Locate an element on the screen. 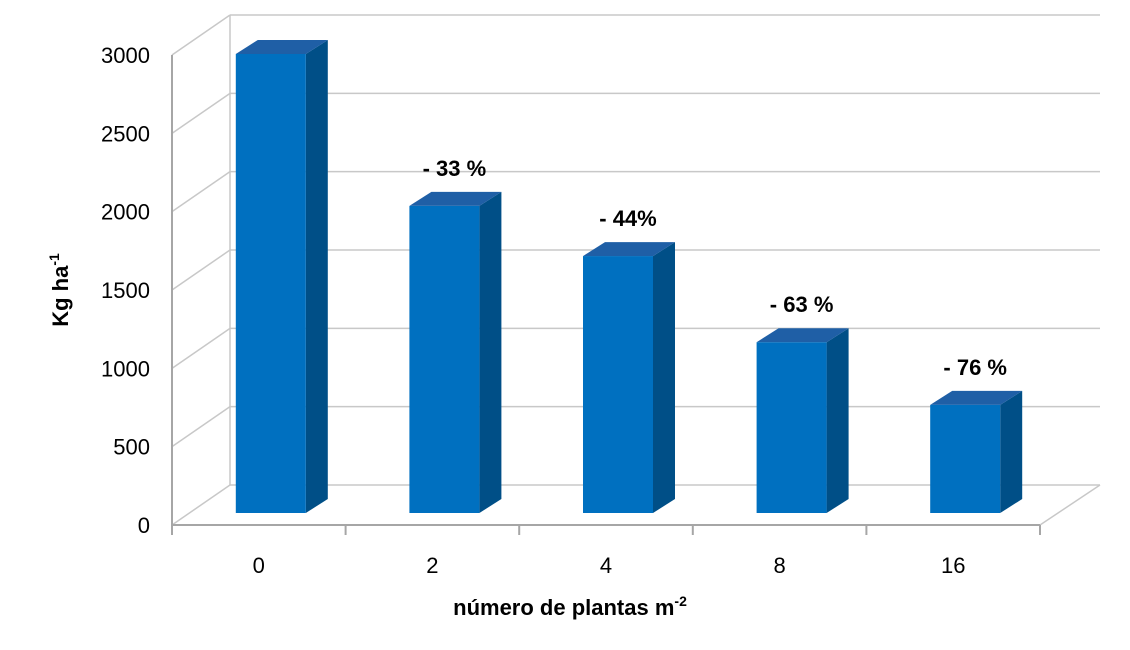 Image resolution: width=1130 pixels, height=650 pixels. x-tick-label: 4 is located at coordinates (606, 565).